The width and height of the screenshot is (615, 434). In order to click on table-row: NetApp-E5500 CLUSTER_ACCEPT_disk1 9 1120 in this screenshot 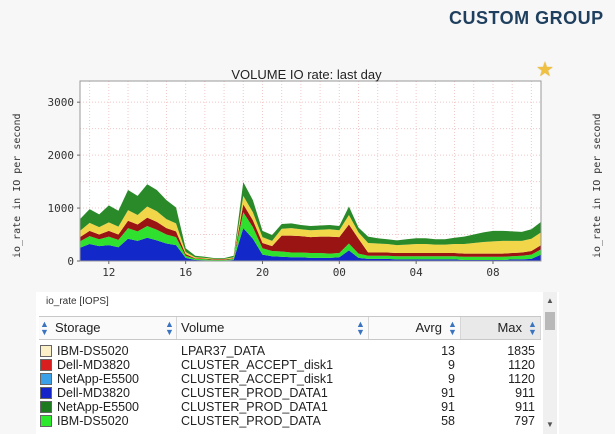, I will do `click(290, 379)`.